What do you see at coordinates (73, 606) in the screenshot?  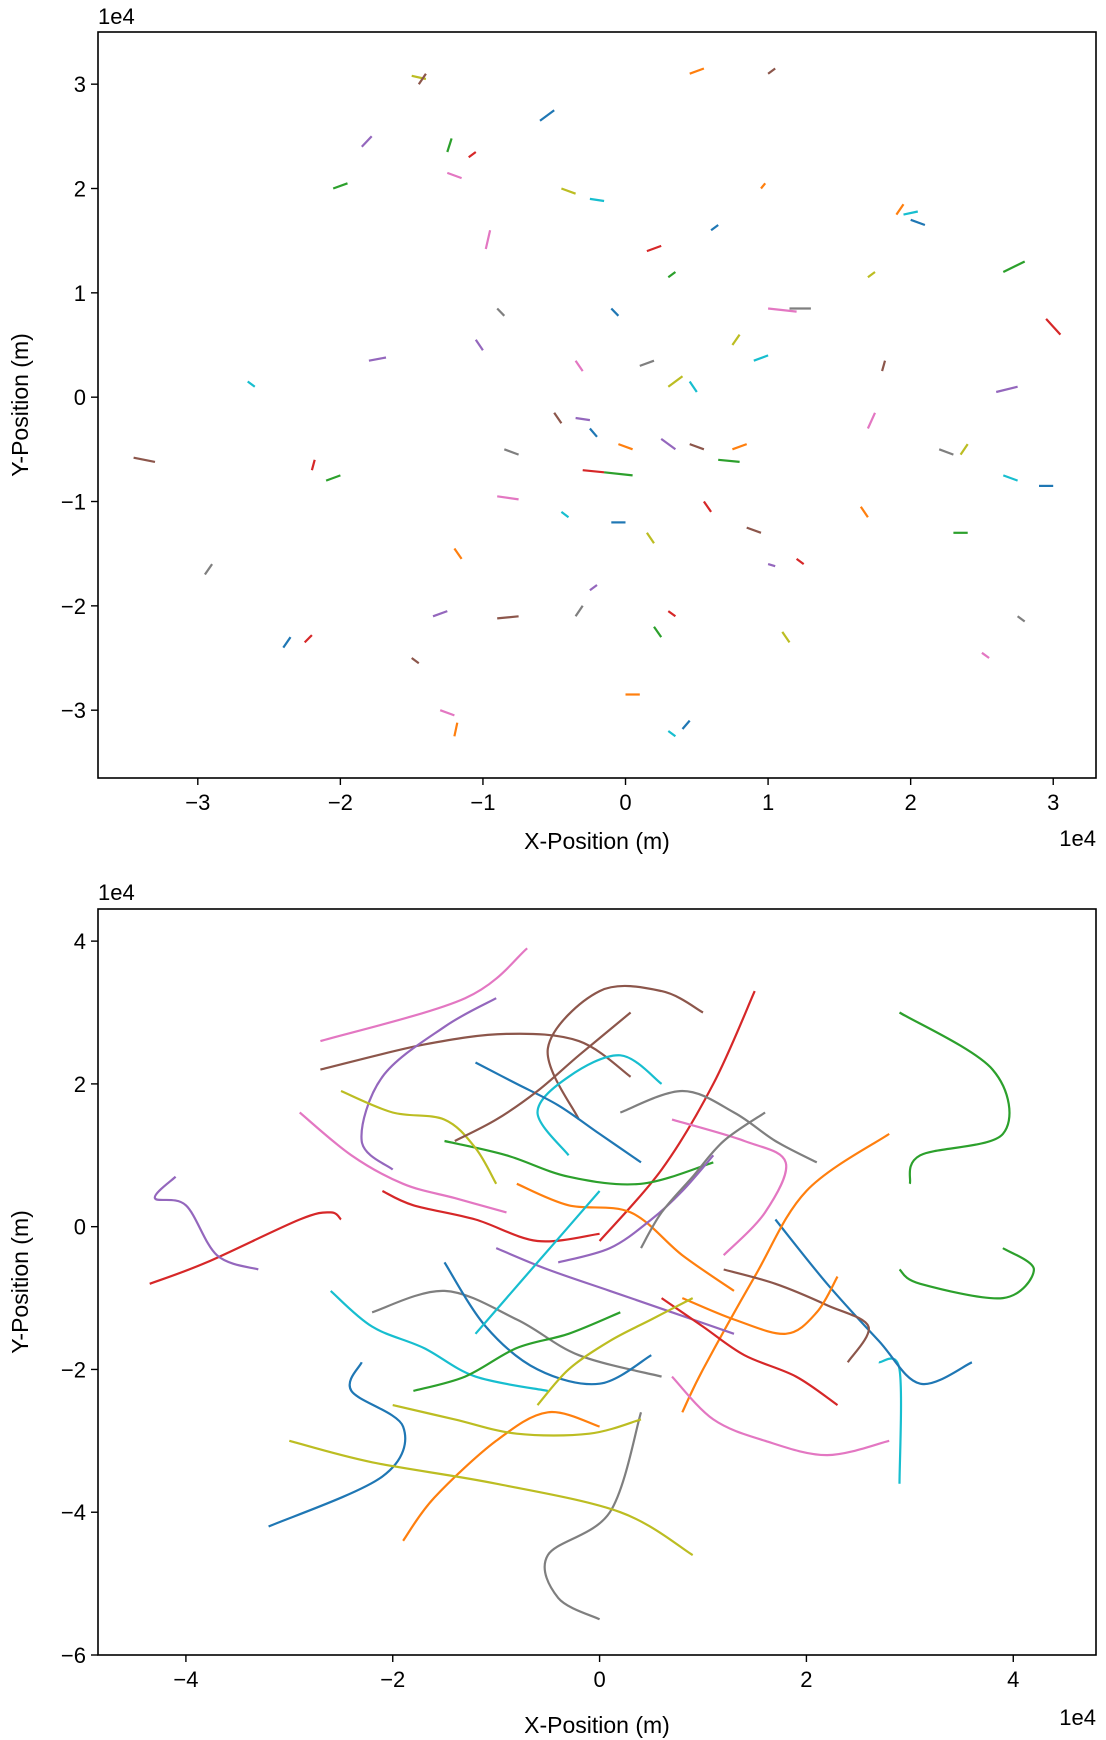 I see `top-y-tick-label: −2` at bounding box center [73, 606].